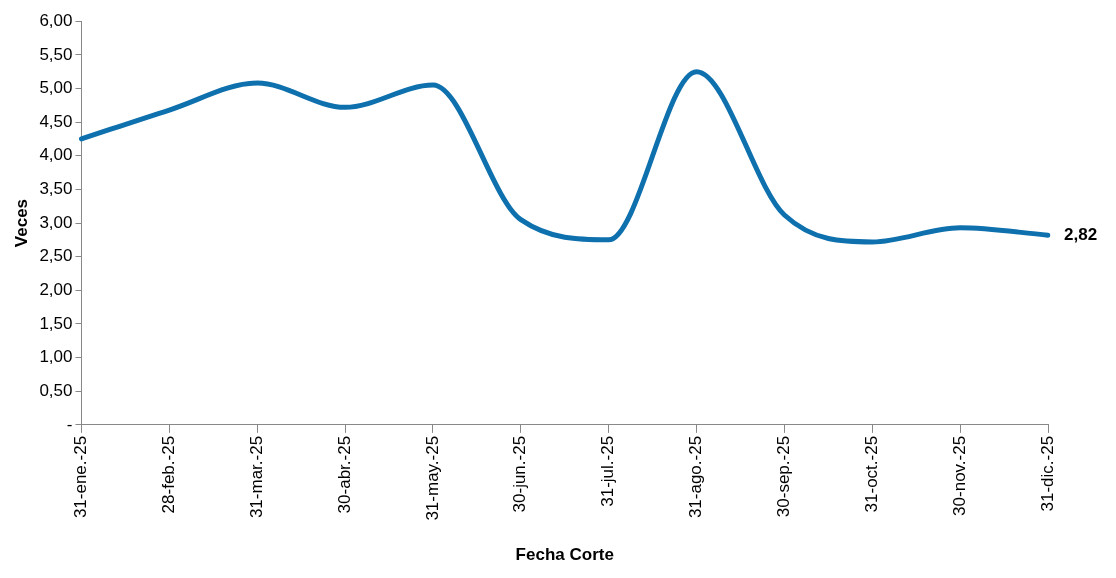  What do you see at coordinates (56, 121) in the screenshot?
I see `y-tick-label: 4,50` at bounding box center [56, 121].